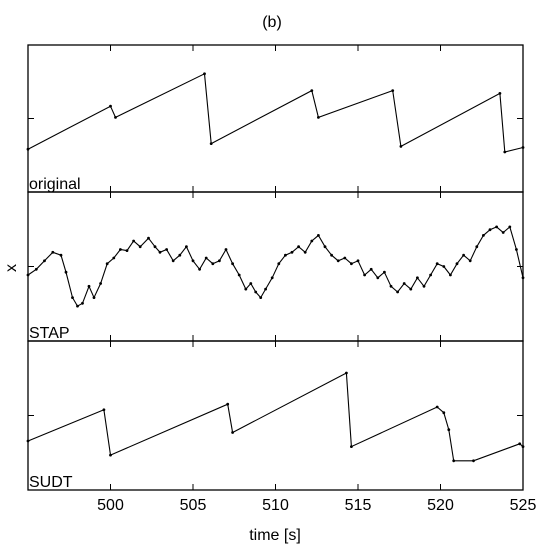 Image resolution: width=545 pixels, height=545 pixels. What do you see at coordinates (440, 505) in the screenshot?
I see `x-tick-label: 520` at bounding box center [440, 505].